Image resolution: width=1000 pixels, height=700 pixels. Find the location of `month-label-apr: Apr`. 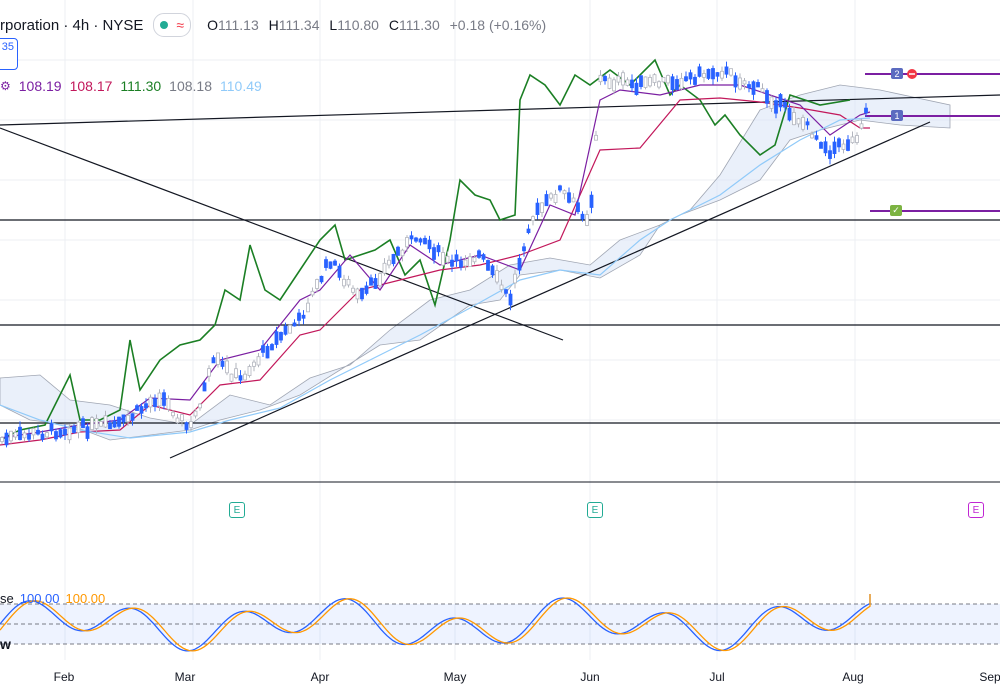

month-label-apr: Apr is located at coordinates (320, 677).